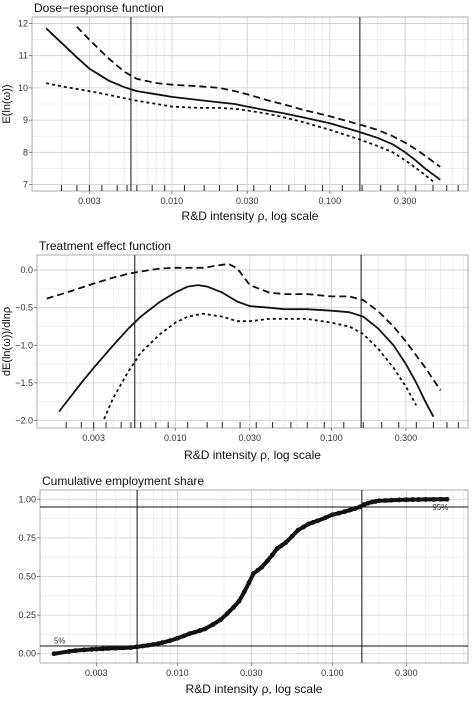  I want to click on y-tick-label: 12, so click(23, 23).